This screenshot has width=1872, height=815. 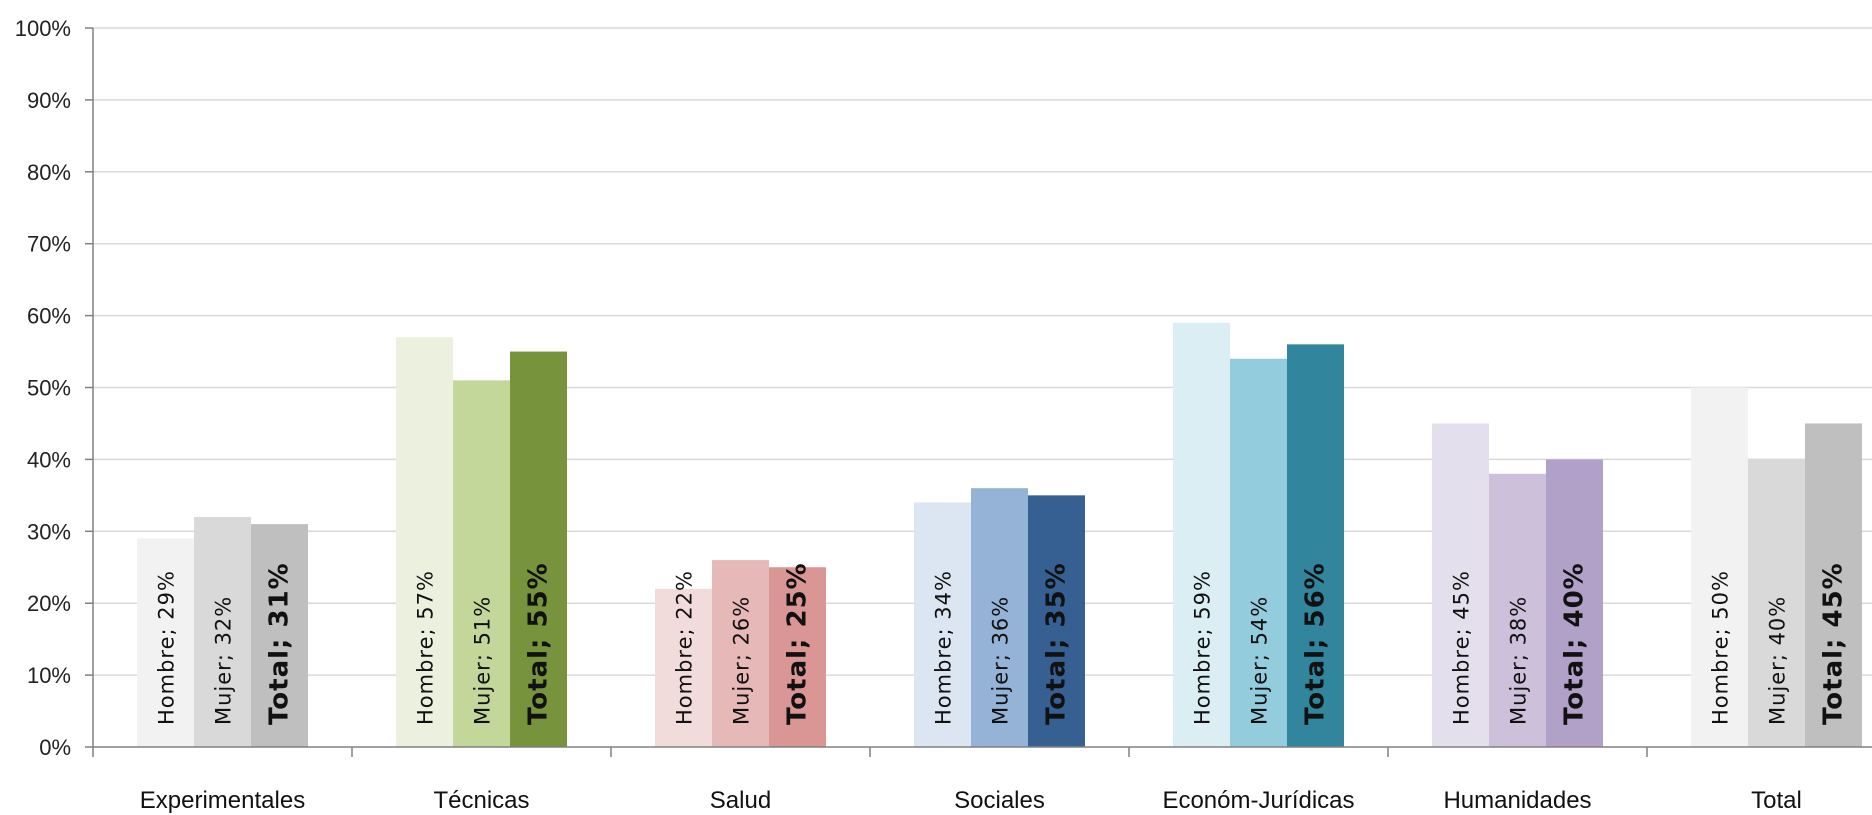 What do you see at coordinates (222, 800) in the screenshot?
I see `x-tick-label: Experimentales` at bounding box center [222, 800].